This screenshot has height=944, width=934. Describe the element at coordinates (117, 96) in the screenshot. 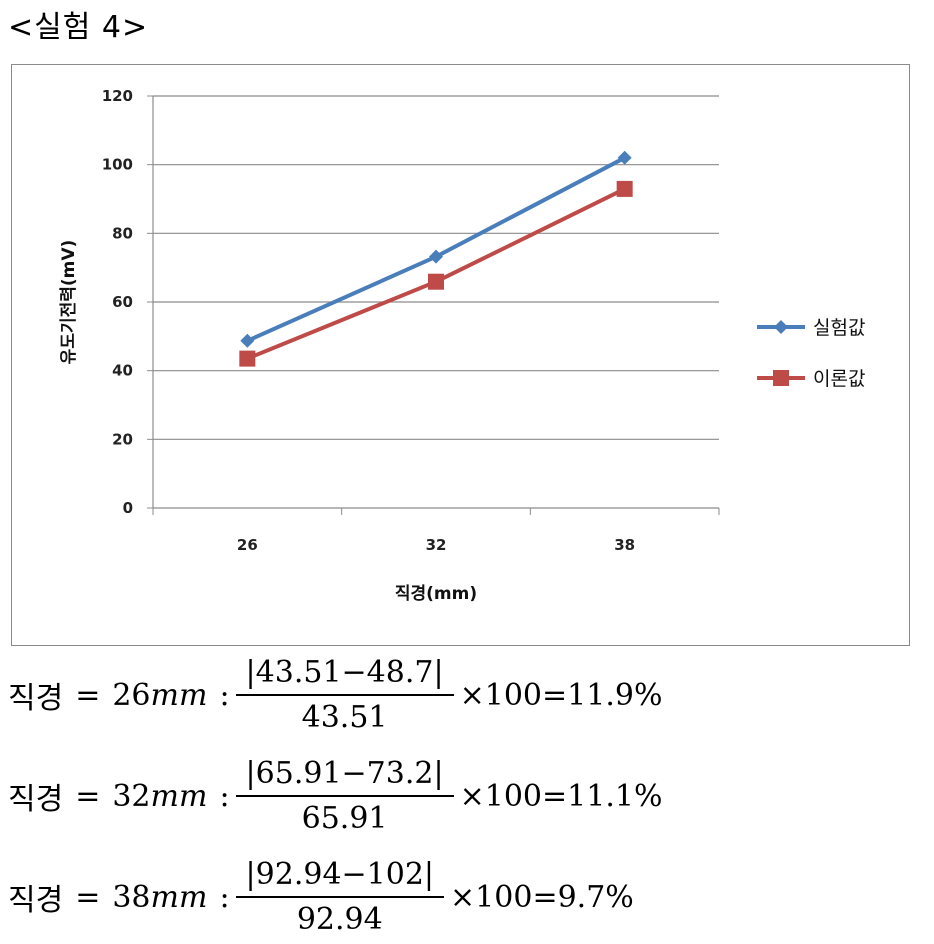

I see `y-tick-label: 120` at that location.